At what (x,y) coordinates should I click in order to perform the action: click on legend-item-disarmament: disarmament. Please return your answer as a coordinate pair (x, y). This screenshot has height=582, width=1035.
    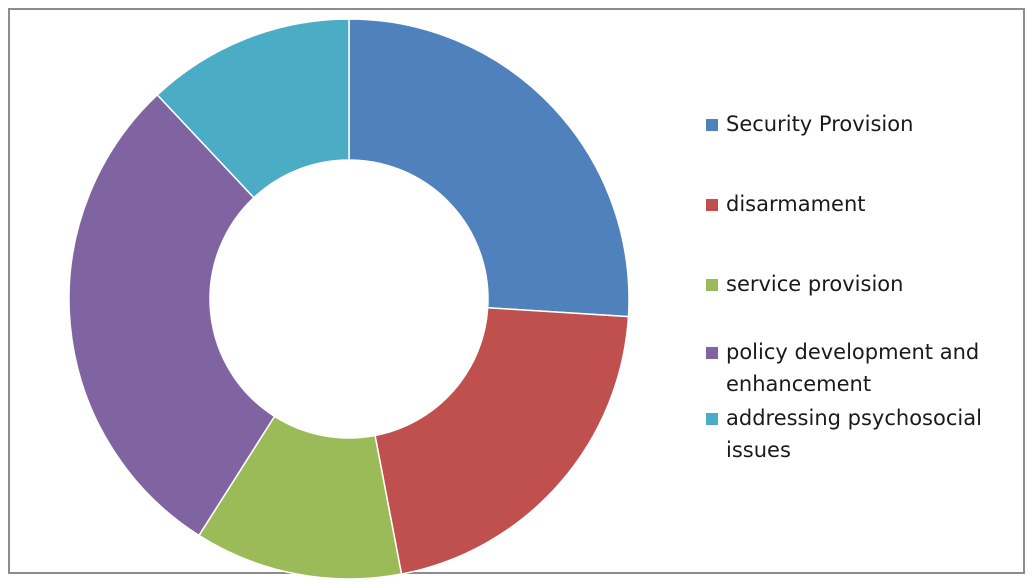
    Looking at the image, I should click on (866, 204).